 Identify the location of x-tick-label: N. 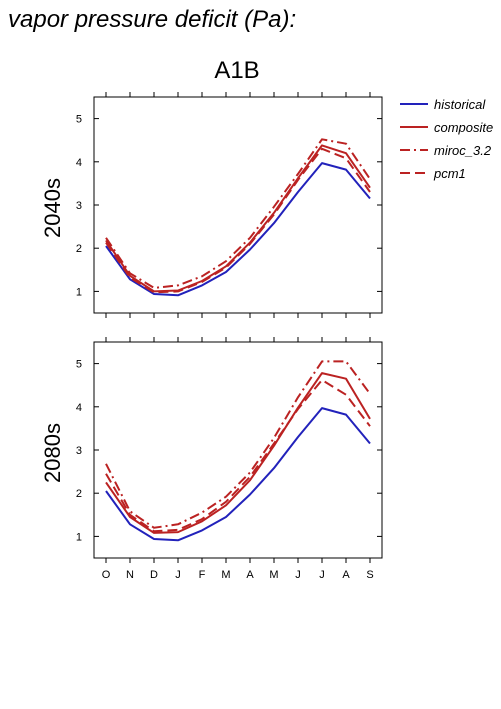
(130, 575).